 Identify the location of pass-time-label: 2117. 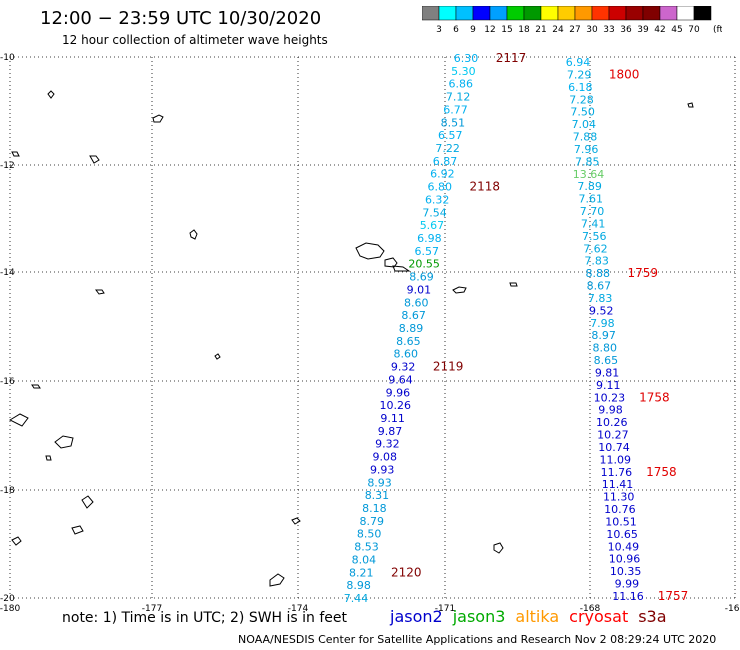
(511, 58).